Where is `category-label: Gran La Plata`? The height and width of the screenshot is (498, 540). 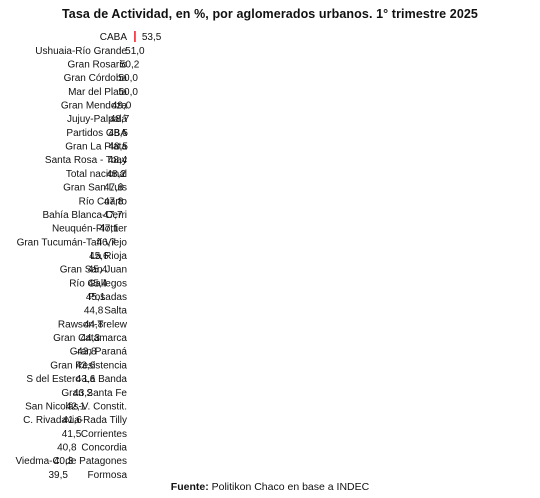
category-label: Gran La Plata is located at coordinates (96, 147).